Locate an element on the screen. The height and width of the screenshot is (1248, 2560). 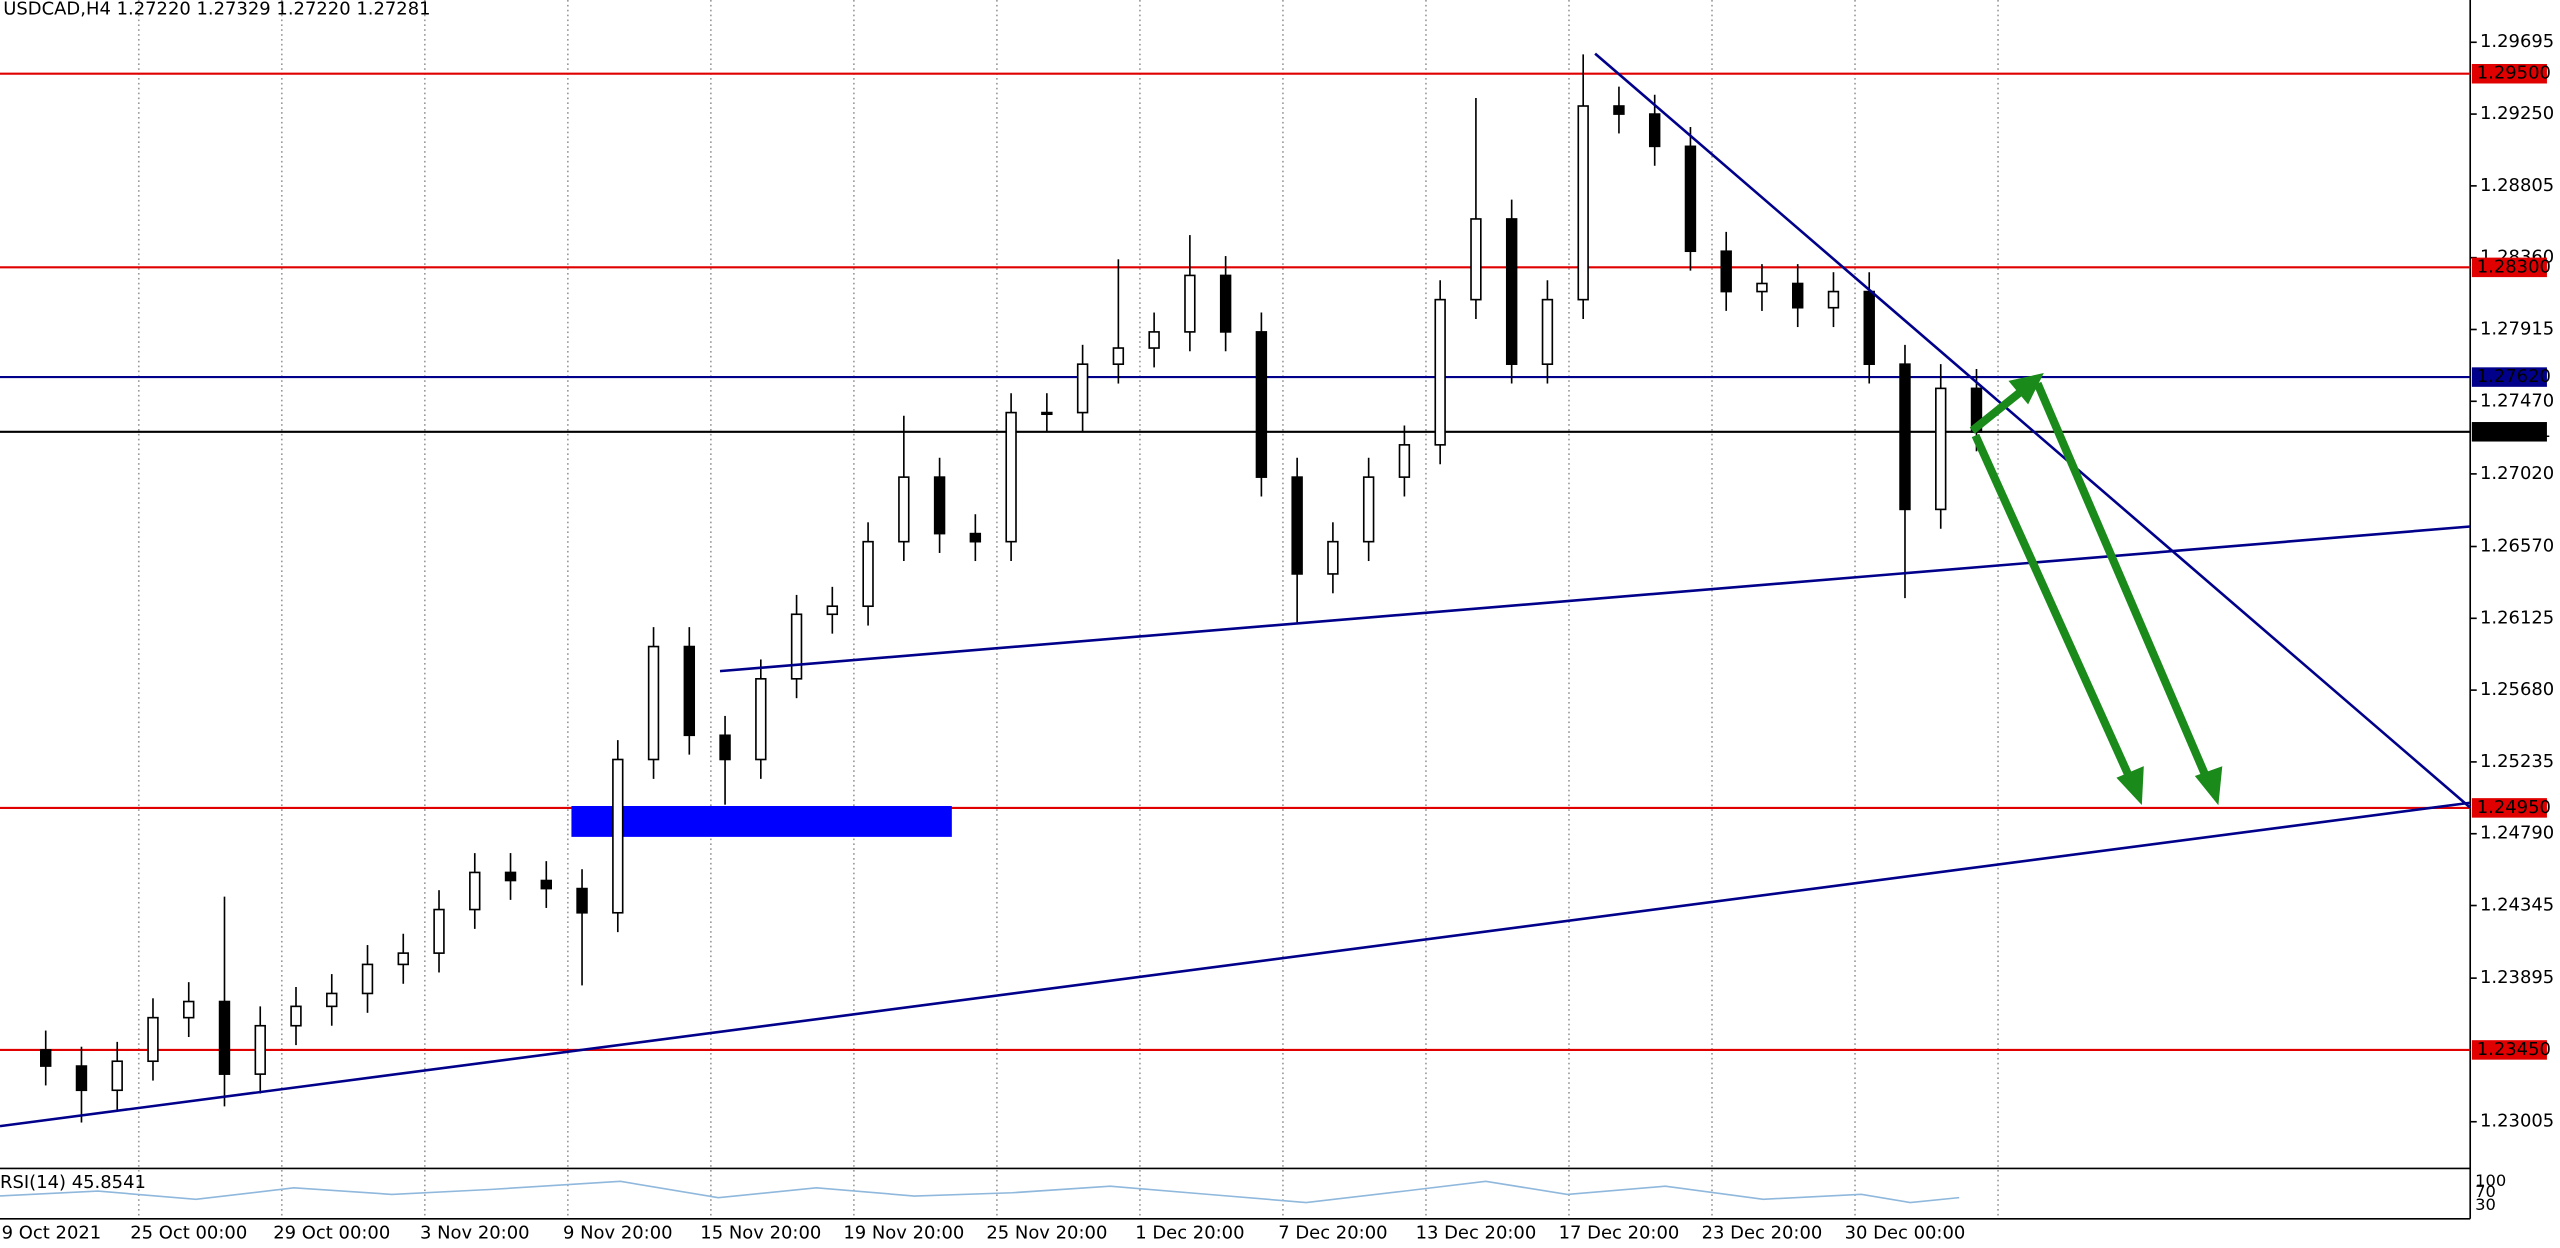
arrows is located at coordinates (2096, 589).